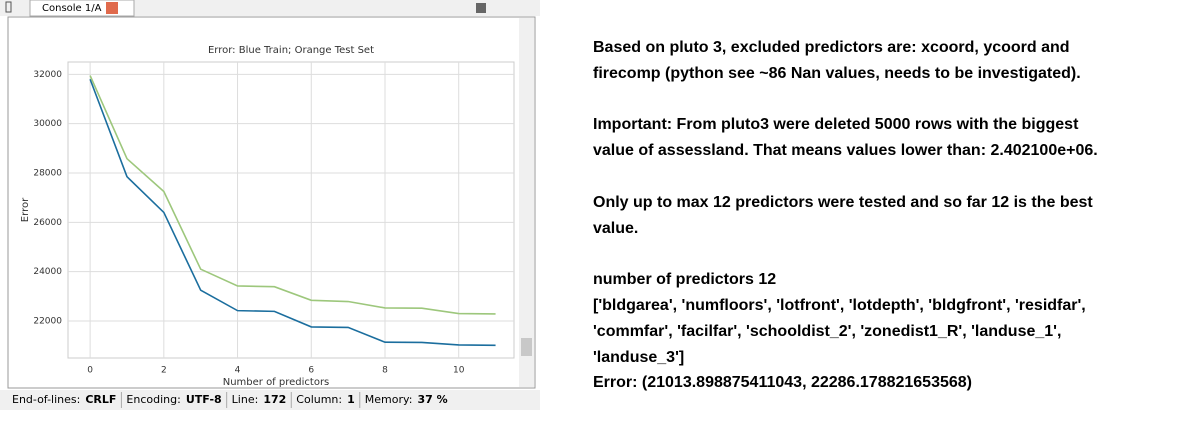 The height and width of the screenshot is (434, 1184). Describe the element at coordinates (47, 75) in the screenshot. I see `y-tick-label: 32000` at that location.